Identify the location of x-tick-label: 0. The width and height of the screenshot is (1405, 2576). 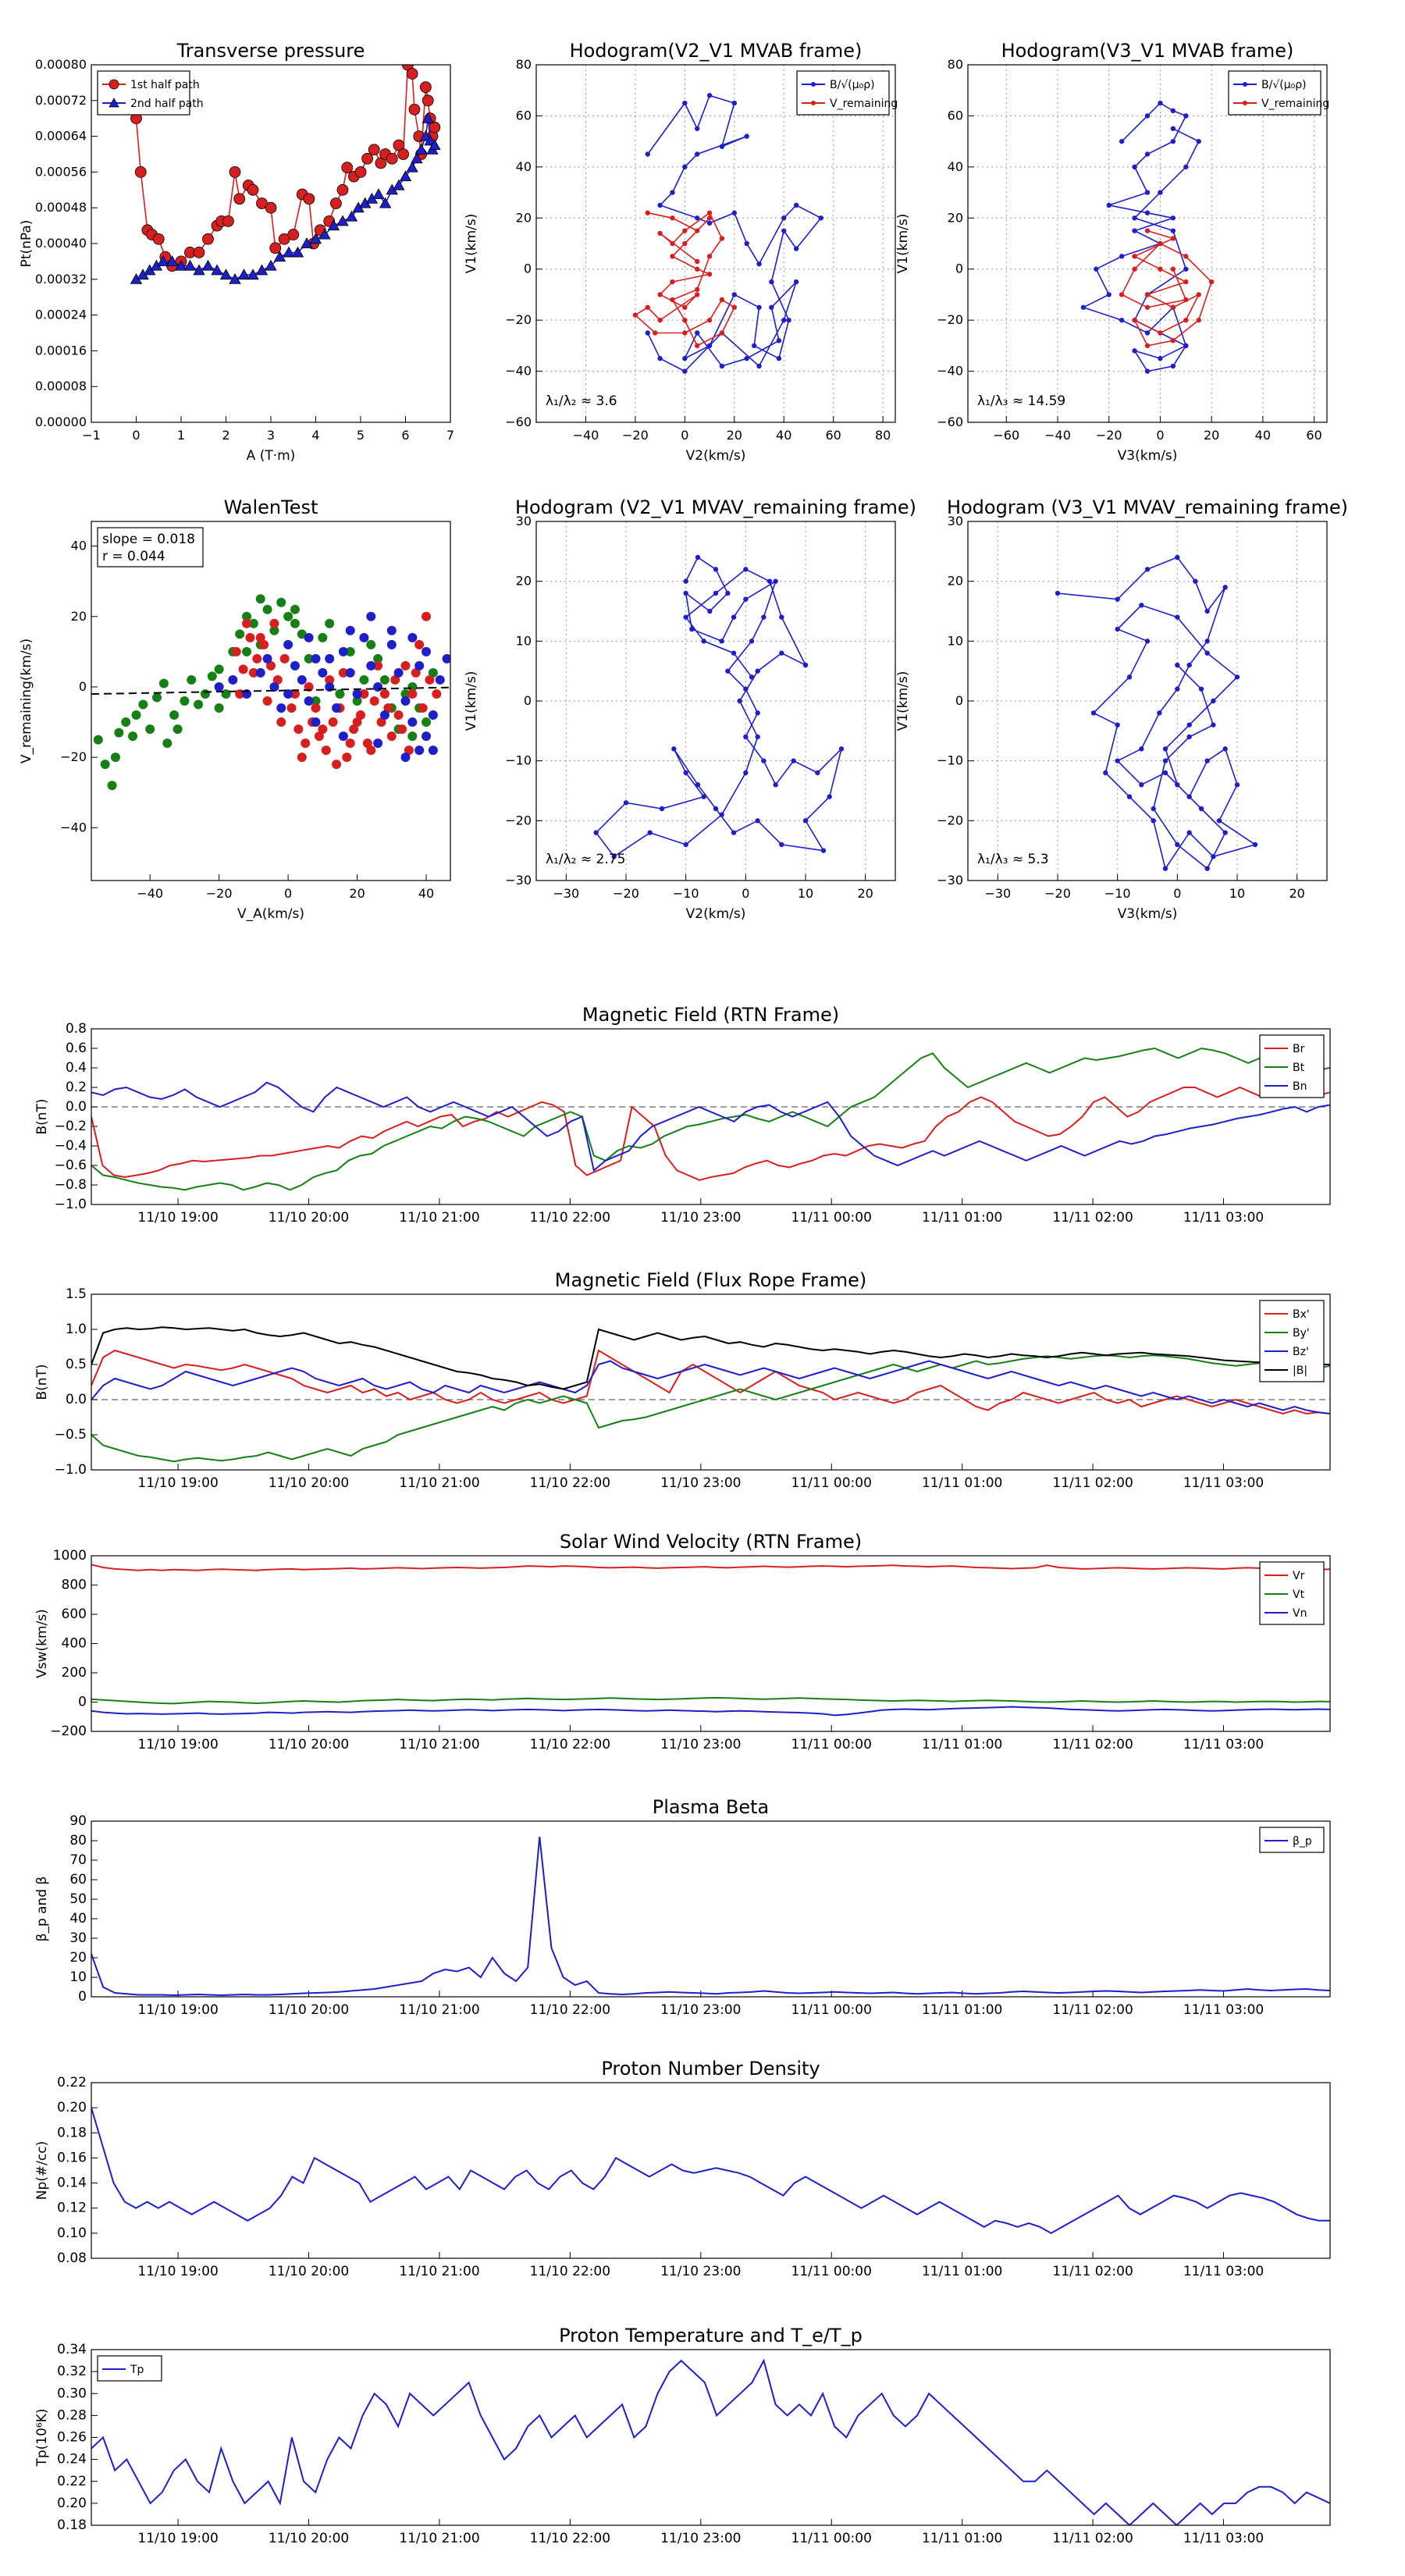
(746, 893).